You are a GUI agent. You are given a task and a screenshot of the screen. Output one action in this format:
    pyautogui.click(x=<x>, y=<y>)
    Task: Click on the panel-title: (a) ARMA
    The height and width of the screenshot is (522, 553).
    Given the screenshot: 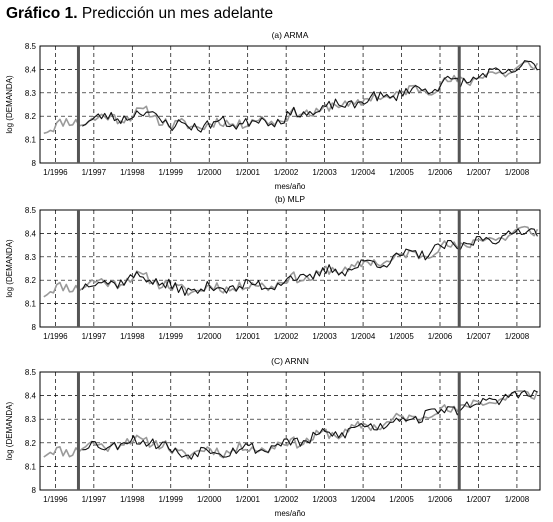 What is the action you would take?
    pyautogui.click(x=290, y=35)
    